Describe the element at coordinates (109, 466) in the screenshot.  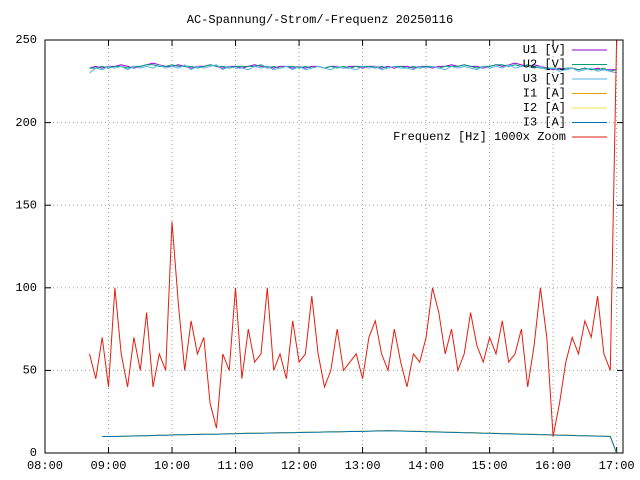
I see `x-tick-label: 09:00` at that location.